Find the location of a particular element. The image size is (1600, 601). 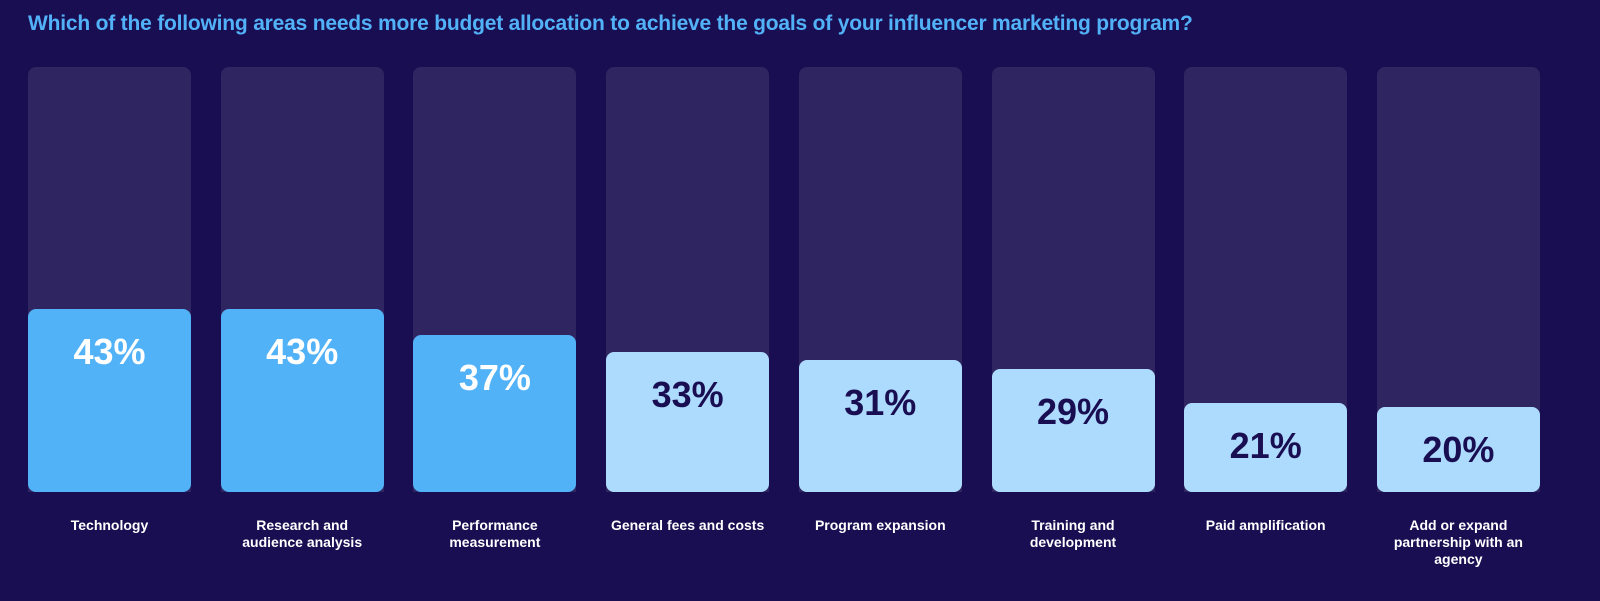

category-label: Program expansion is located at coordinates (880, 525).